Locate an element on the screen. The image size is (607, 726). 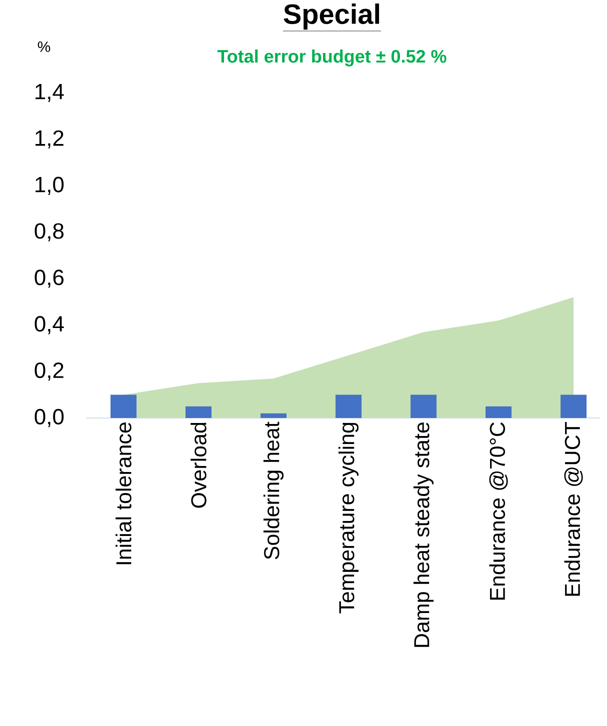
y-tick-label: 0,8 is located at coordinates (49, 232).